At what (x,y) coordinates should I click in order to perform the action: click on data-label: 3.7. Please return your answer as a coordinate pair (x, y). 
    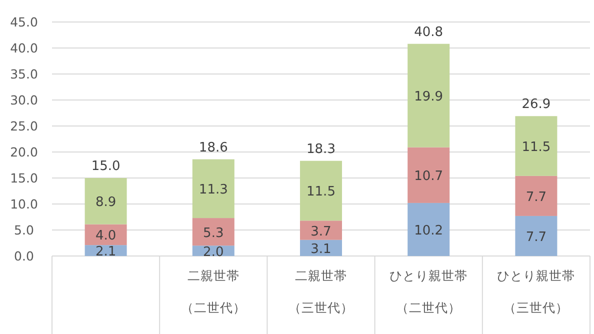
    Looking at the image, I should click on (321, 232).